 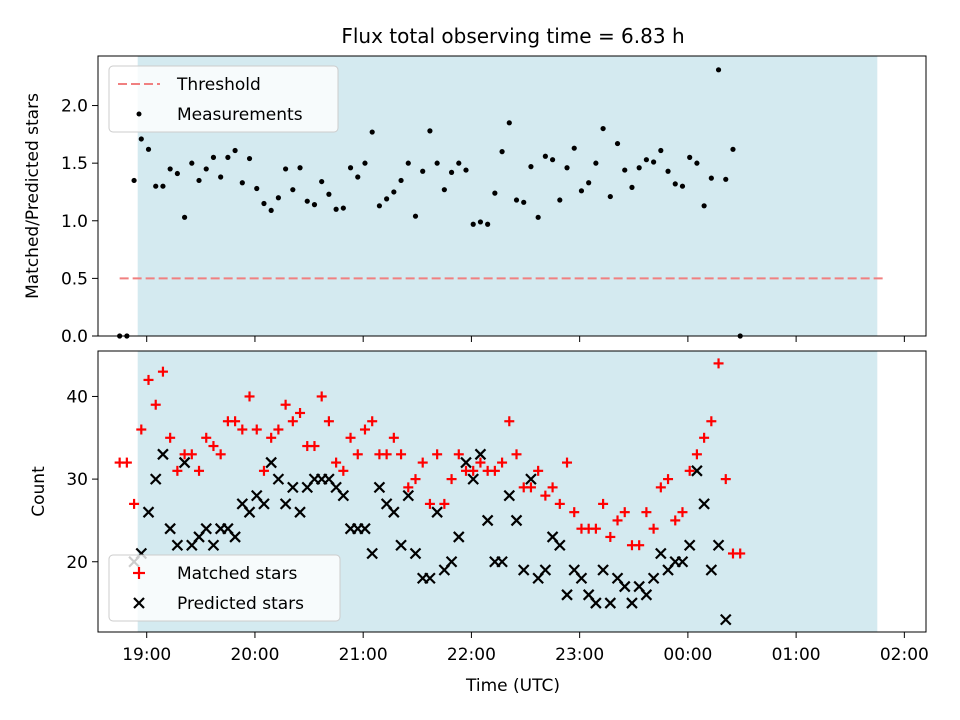 I want to click on bottom-x-ticks: 19:00 20:00 21:00 22:00 23:00 00:00 01:00 02:00, so click(x=525, y=648).